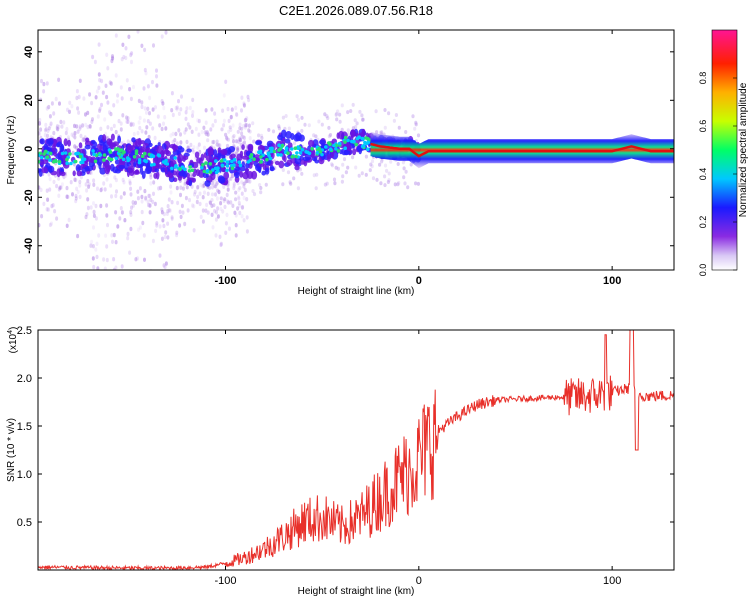 The width and height of the screenshot is (750, 600). Describe the element at coordinates (24, 379) in the screenshot. I see `y-tick-label: 2.0` at that location.